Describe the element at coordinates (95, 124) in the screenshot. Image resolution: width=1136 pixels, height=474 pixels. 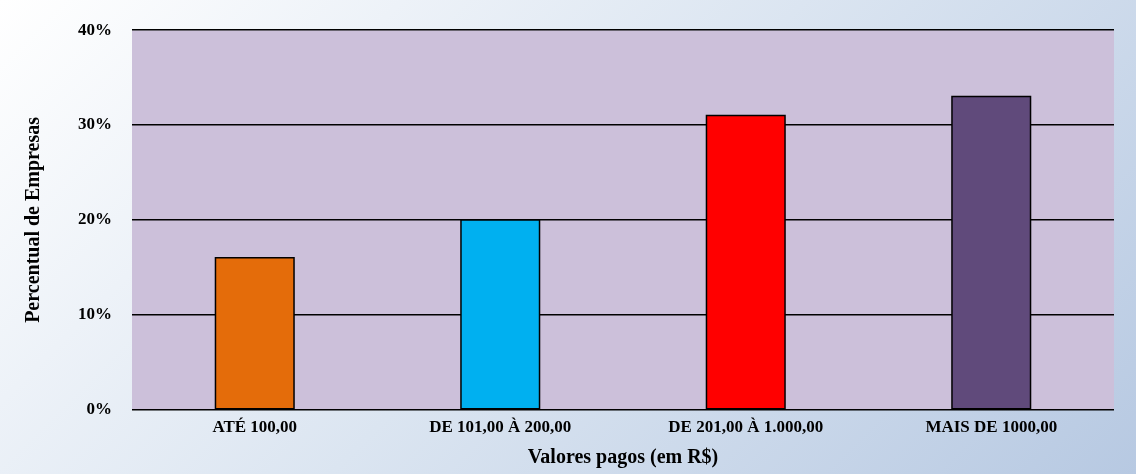
I see `y-tick-label: 30%` at that location.